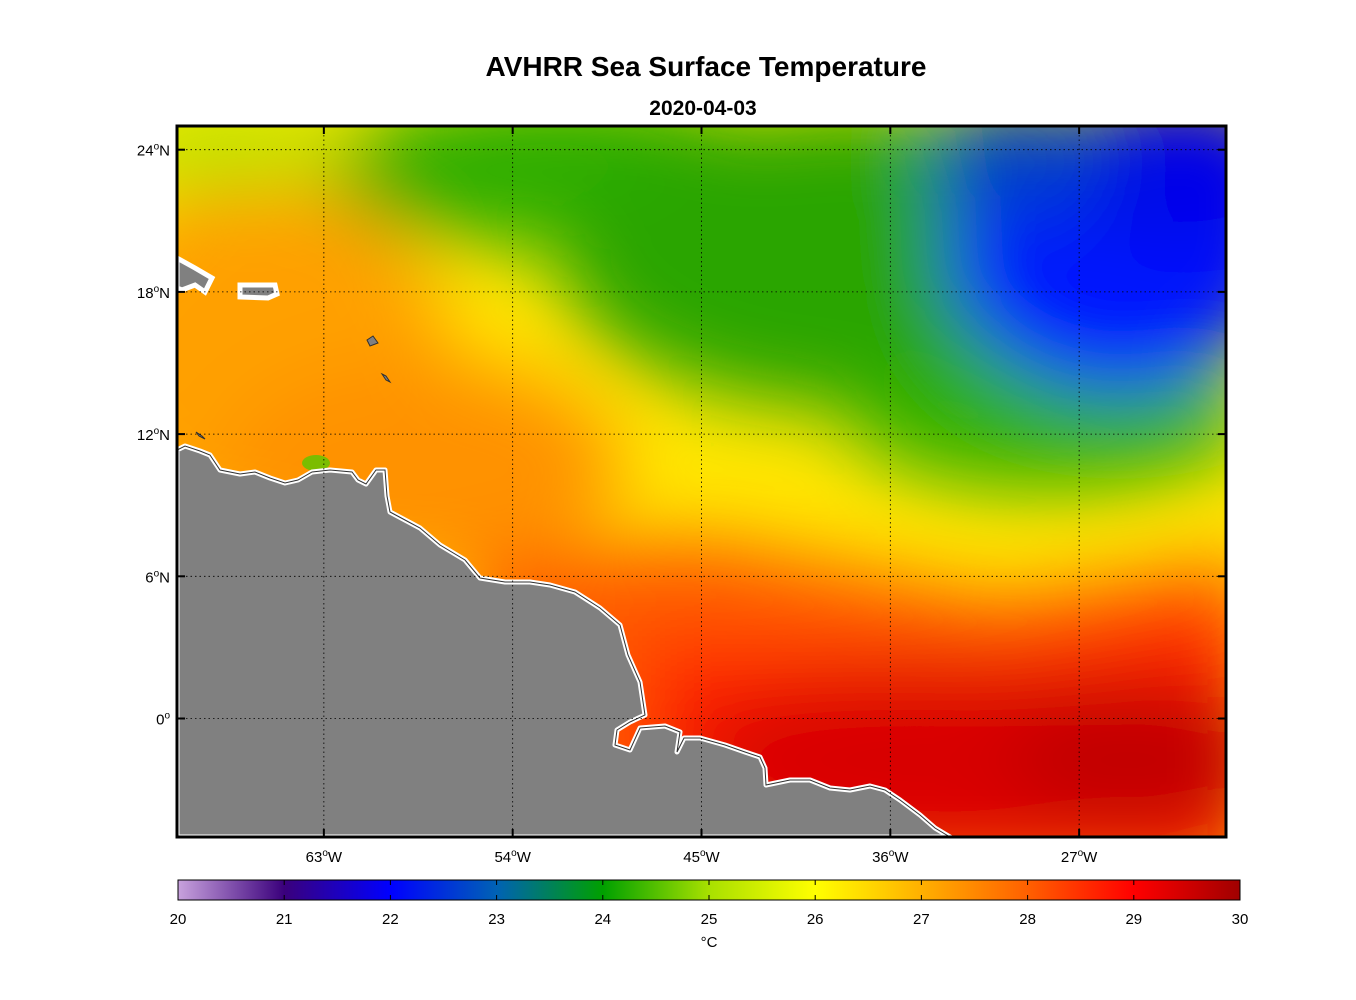 The height and width of the screenshot is (1000, 1356). I want to click on colorbar-tick-label: 23, so click(496, 919).